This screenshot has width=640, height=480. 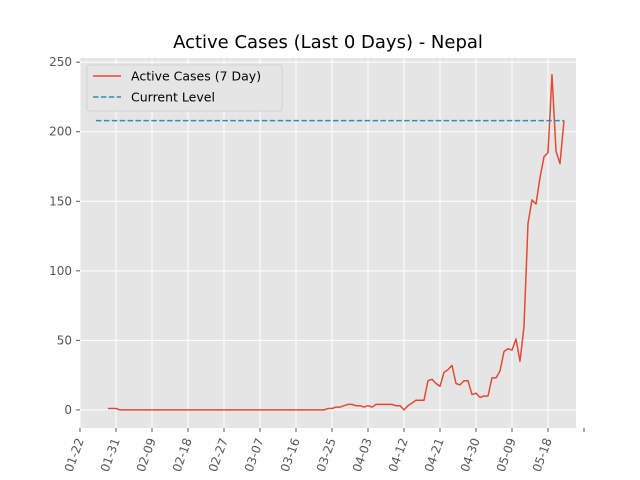 What do you see at coordinates (60, 201) in the screenshot?
I see `y-tick-label: 150` at bounding box center [60, 201].